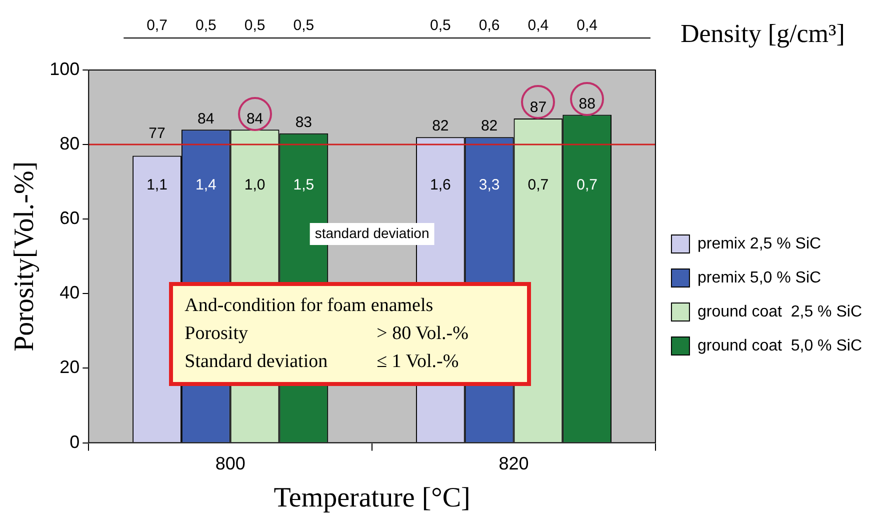 The width and height of the screenshot is (884, 520). Describe the element at coordinates (65, 68) in the screenshot. I see `y-tick-label: 100` at that location.